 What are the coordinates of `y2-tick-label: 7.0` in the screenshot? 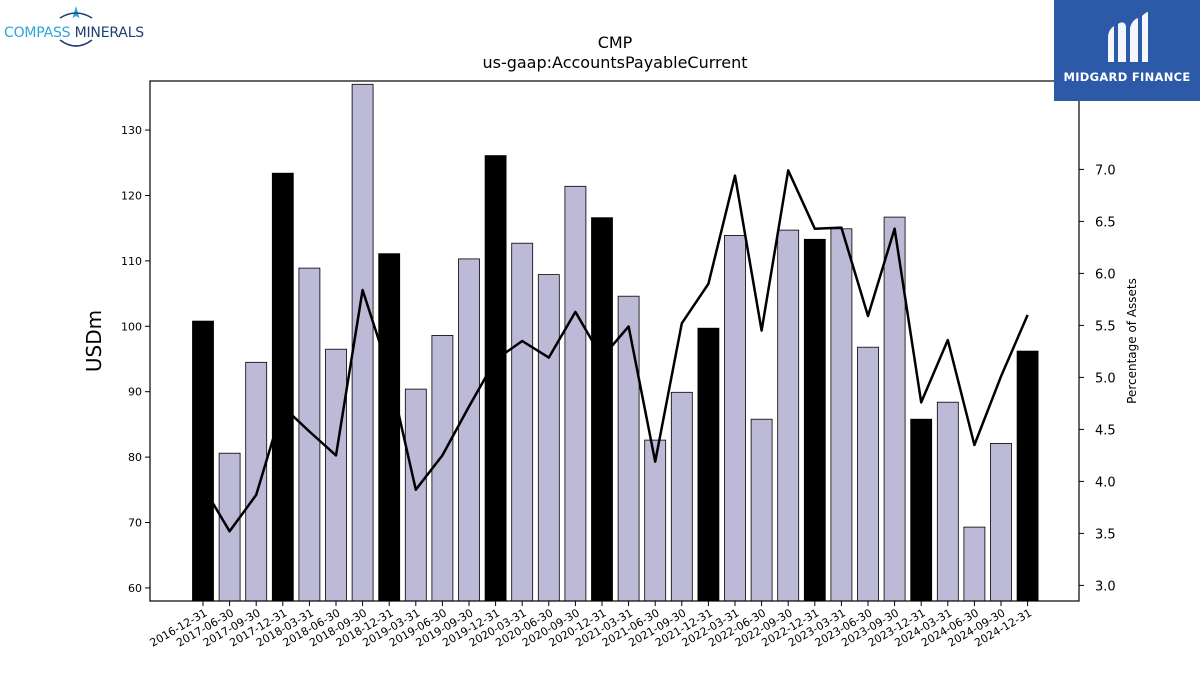 It's located at (1105, 170).